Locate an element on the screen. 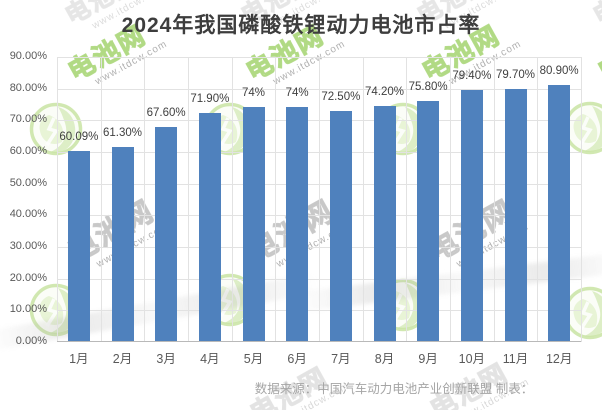  bar-5月 is located at coordinates (253, 223).